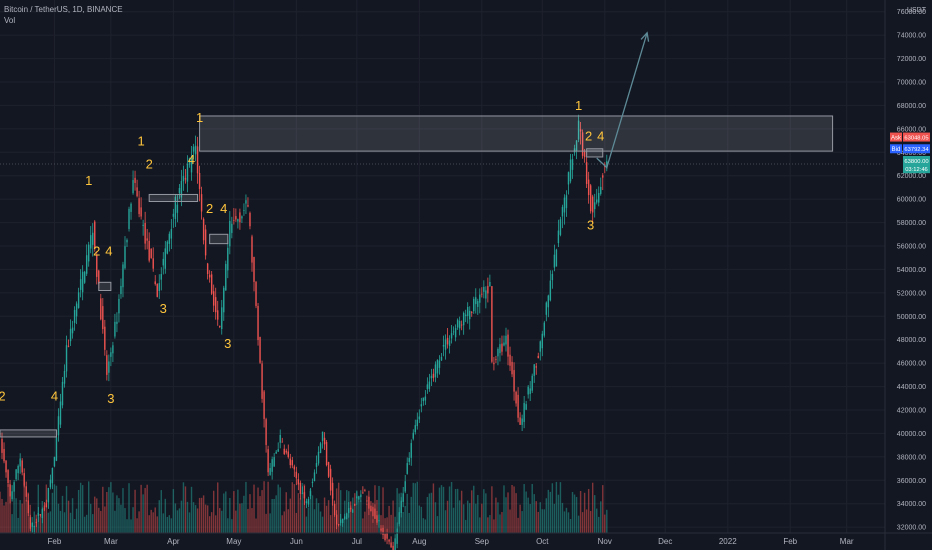 Image resolution: width=932 pixels, height=550 pixels. I want to click on projection-arrow-line, so click(622, 100).